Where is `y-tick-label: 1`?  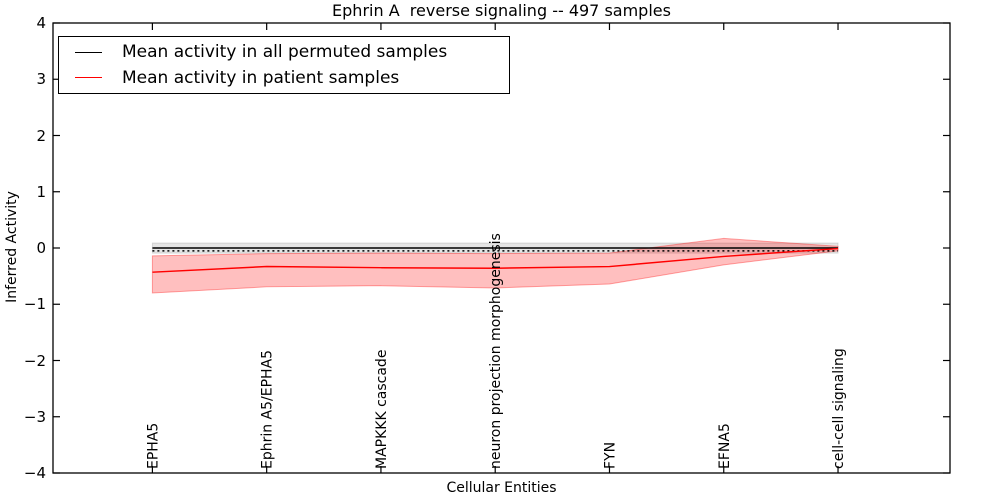
y-tick-label: 1 is located at coordinates (41, 191).